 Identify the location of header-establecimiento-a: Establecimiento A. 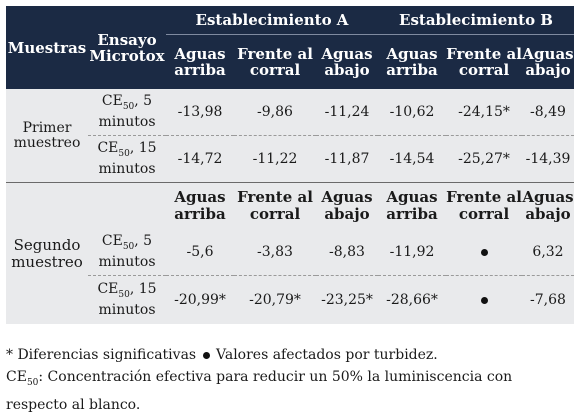
(272, 20).